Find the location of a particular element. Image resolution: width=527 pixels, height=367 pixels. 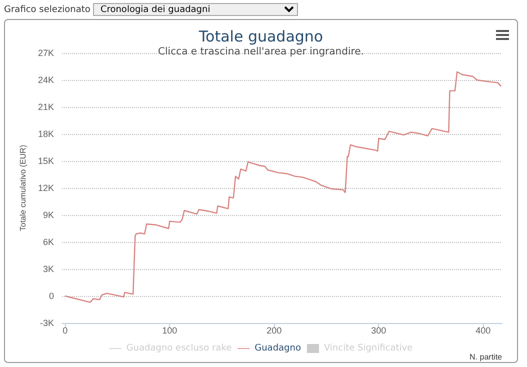

y-tick-label: 18K is located at coordinates (46, 134).